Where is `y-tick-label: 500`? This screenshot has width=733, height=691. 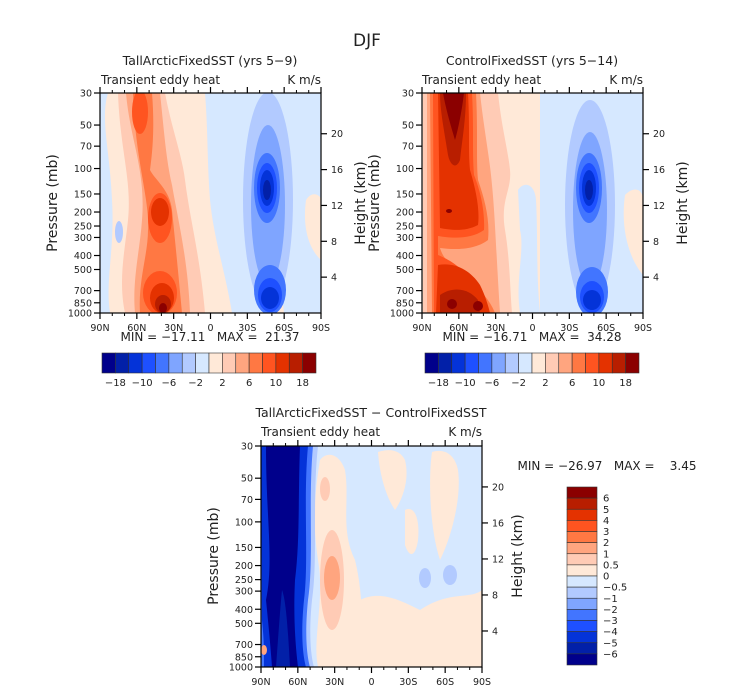
y-tick-label: 500 is located at coordinates (83, 270).